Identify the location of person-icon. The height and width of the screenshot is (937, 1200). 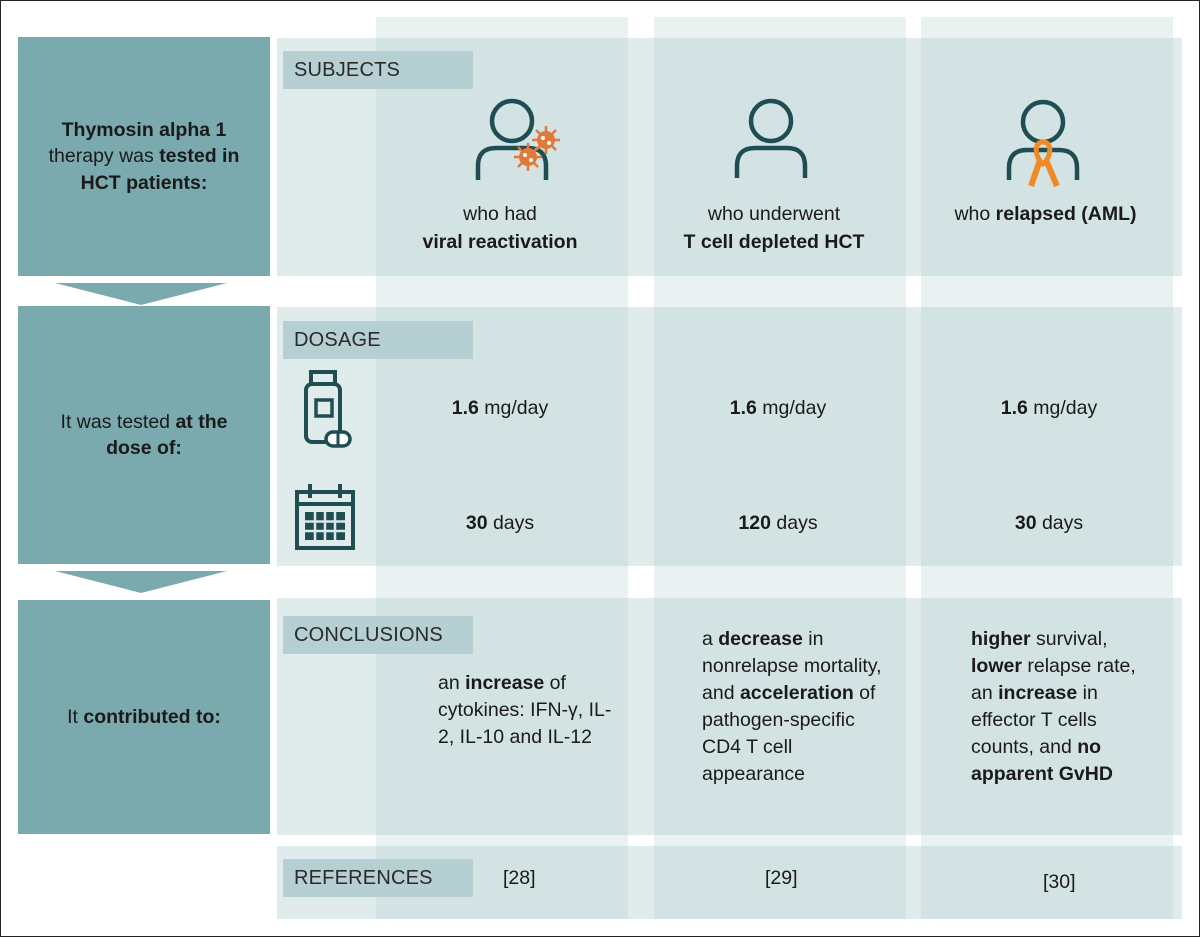
(771, 138).